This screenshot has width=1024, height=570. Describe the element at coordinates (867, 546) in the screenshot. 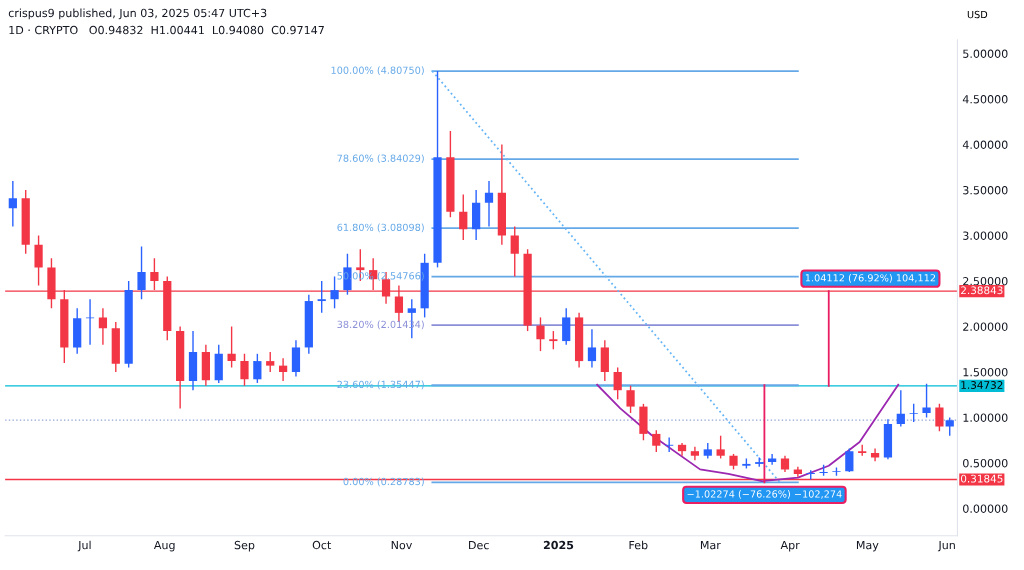

I see `x-tick-label: May` at that location.